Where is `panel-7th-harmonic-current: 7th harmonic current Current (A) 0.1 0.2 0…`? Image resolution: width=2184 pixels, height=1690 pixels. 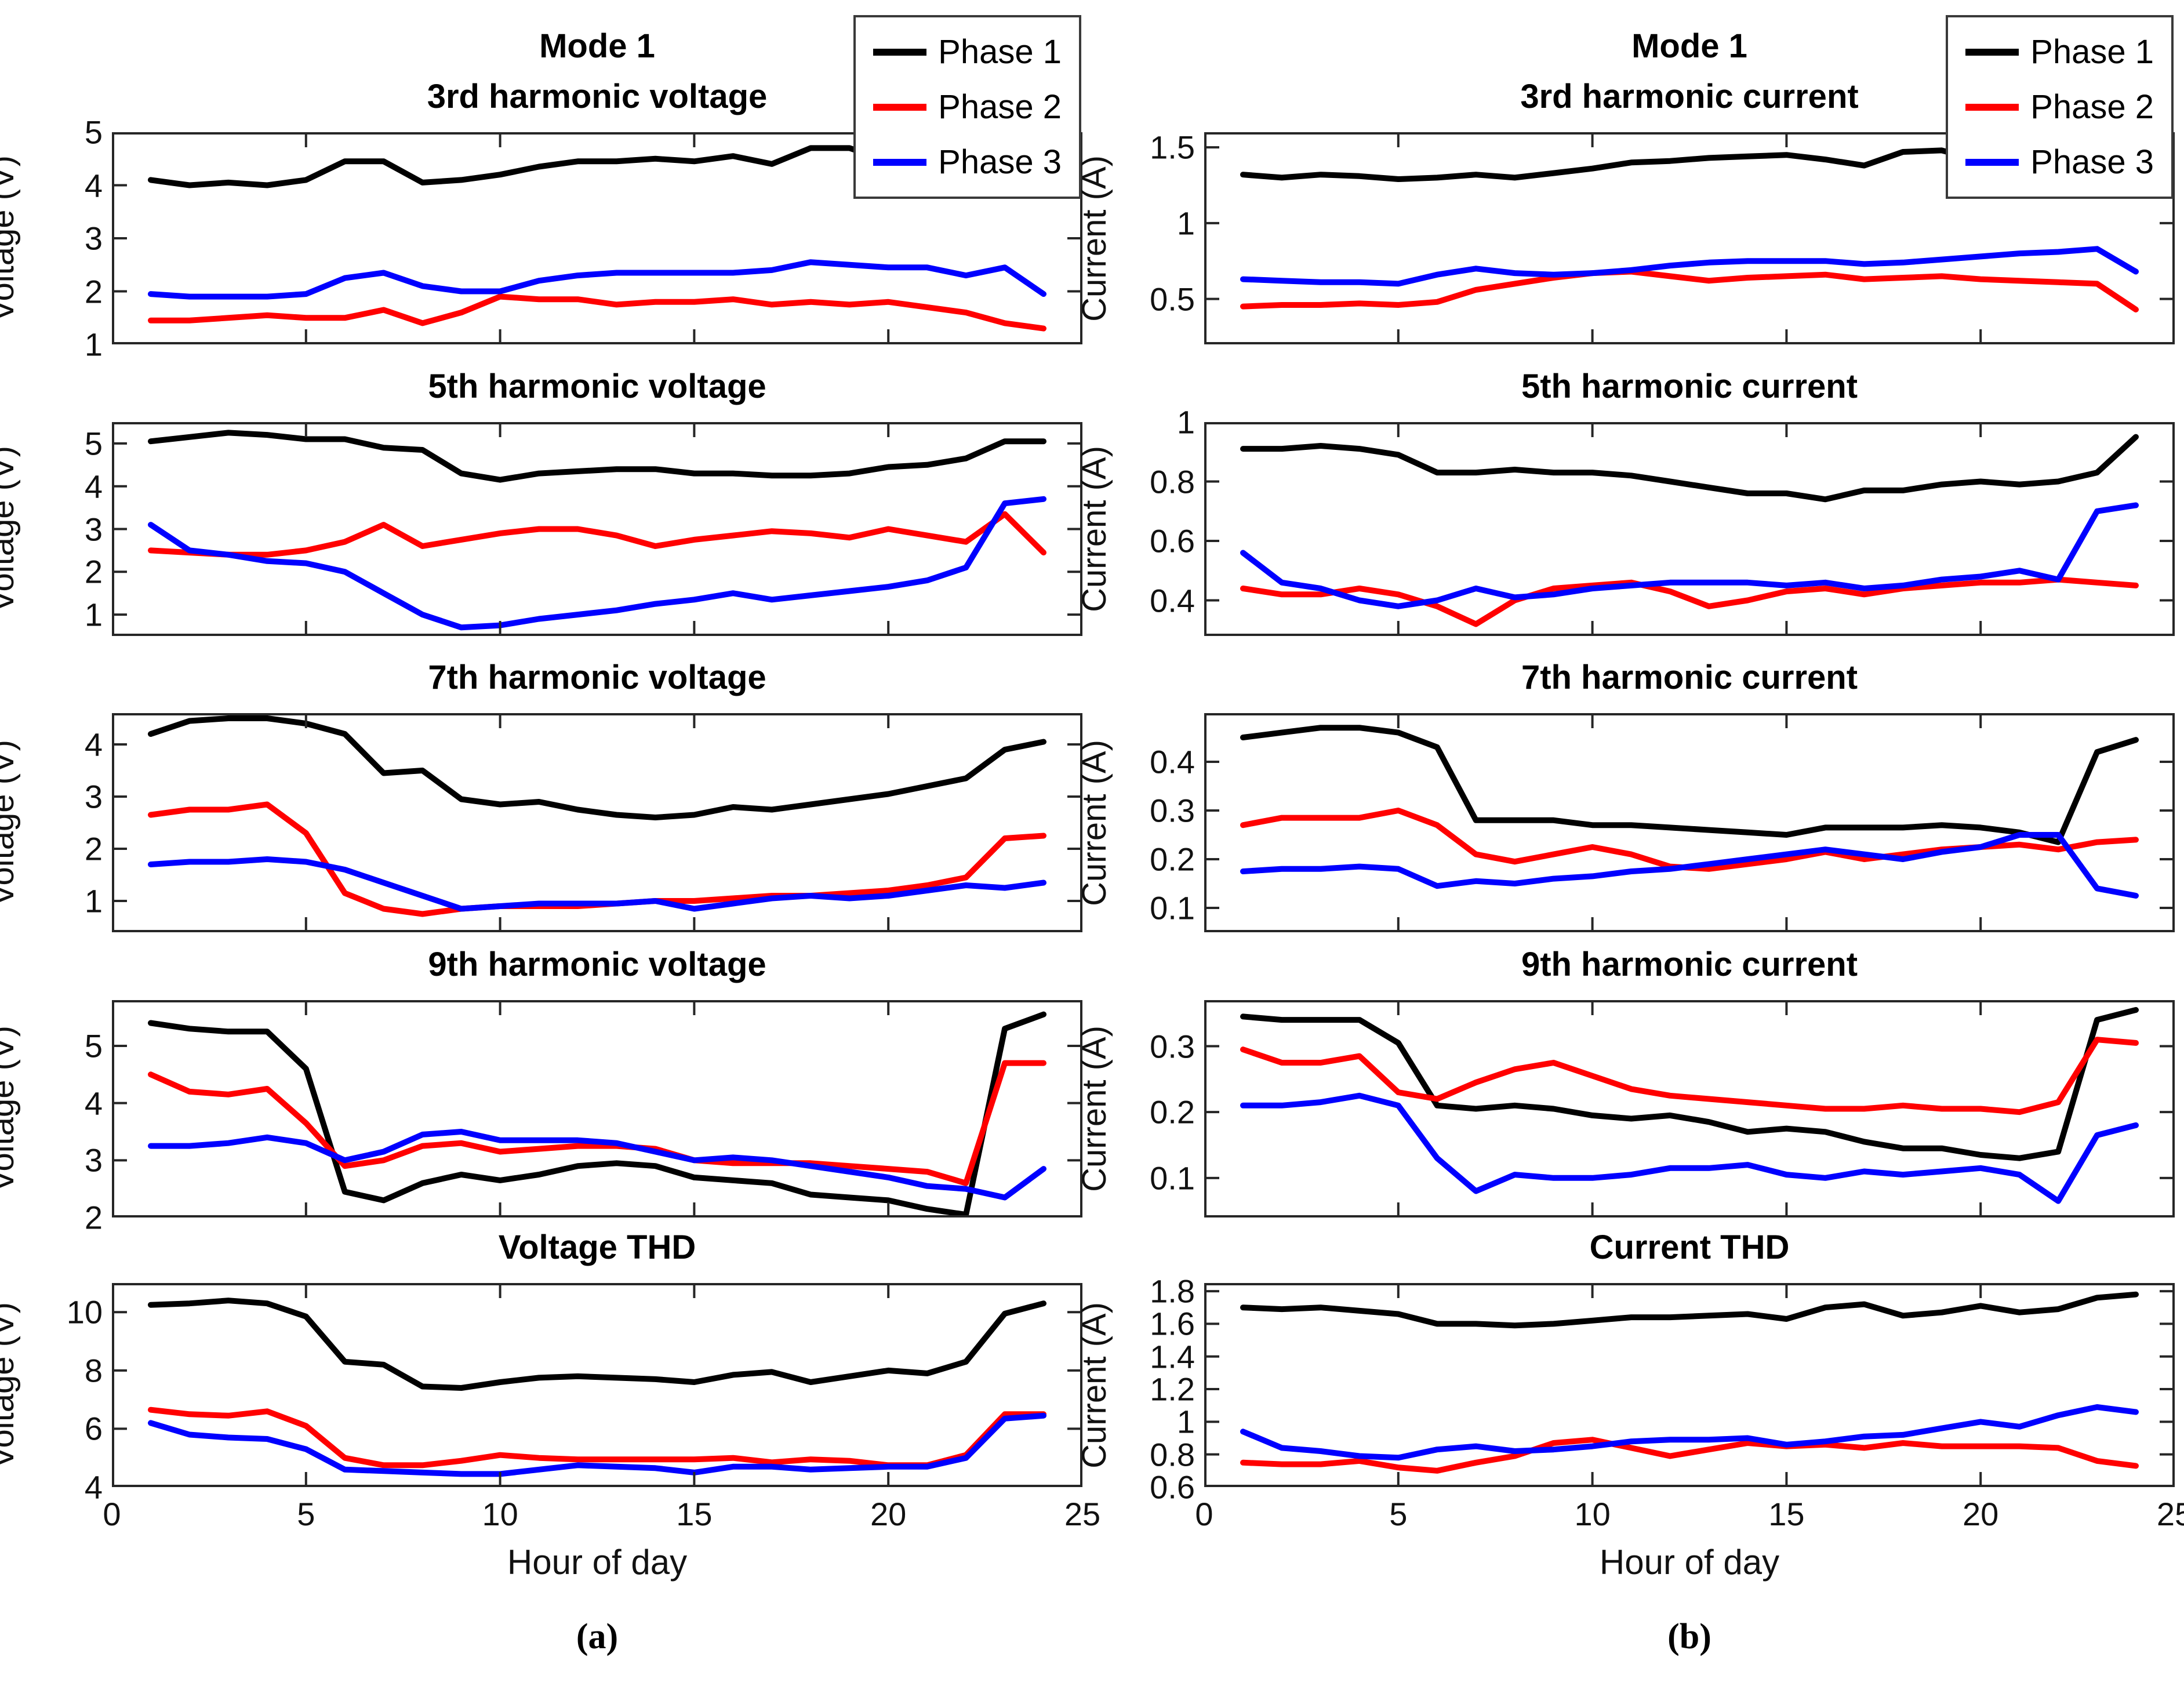
panel-7th-harmonic-current: 7th harmonic current Current (A) 0.1 0.2 0… is located at coordinates (1625, 795).